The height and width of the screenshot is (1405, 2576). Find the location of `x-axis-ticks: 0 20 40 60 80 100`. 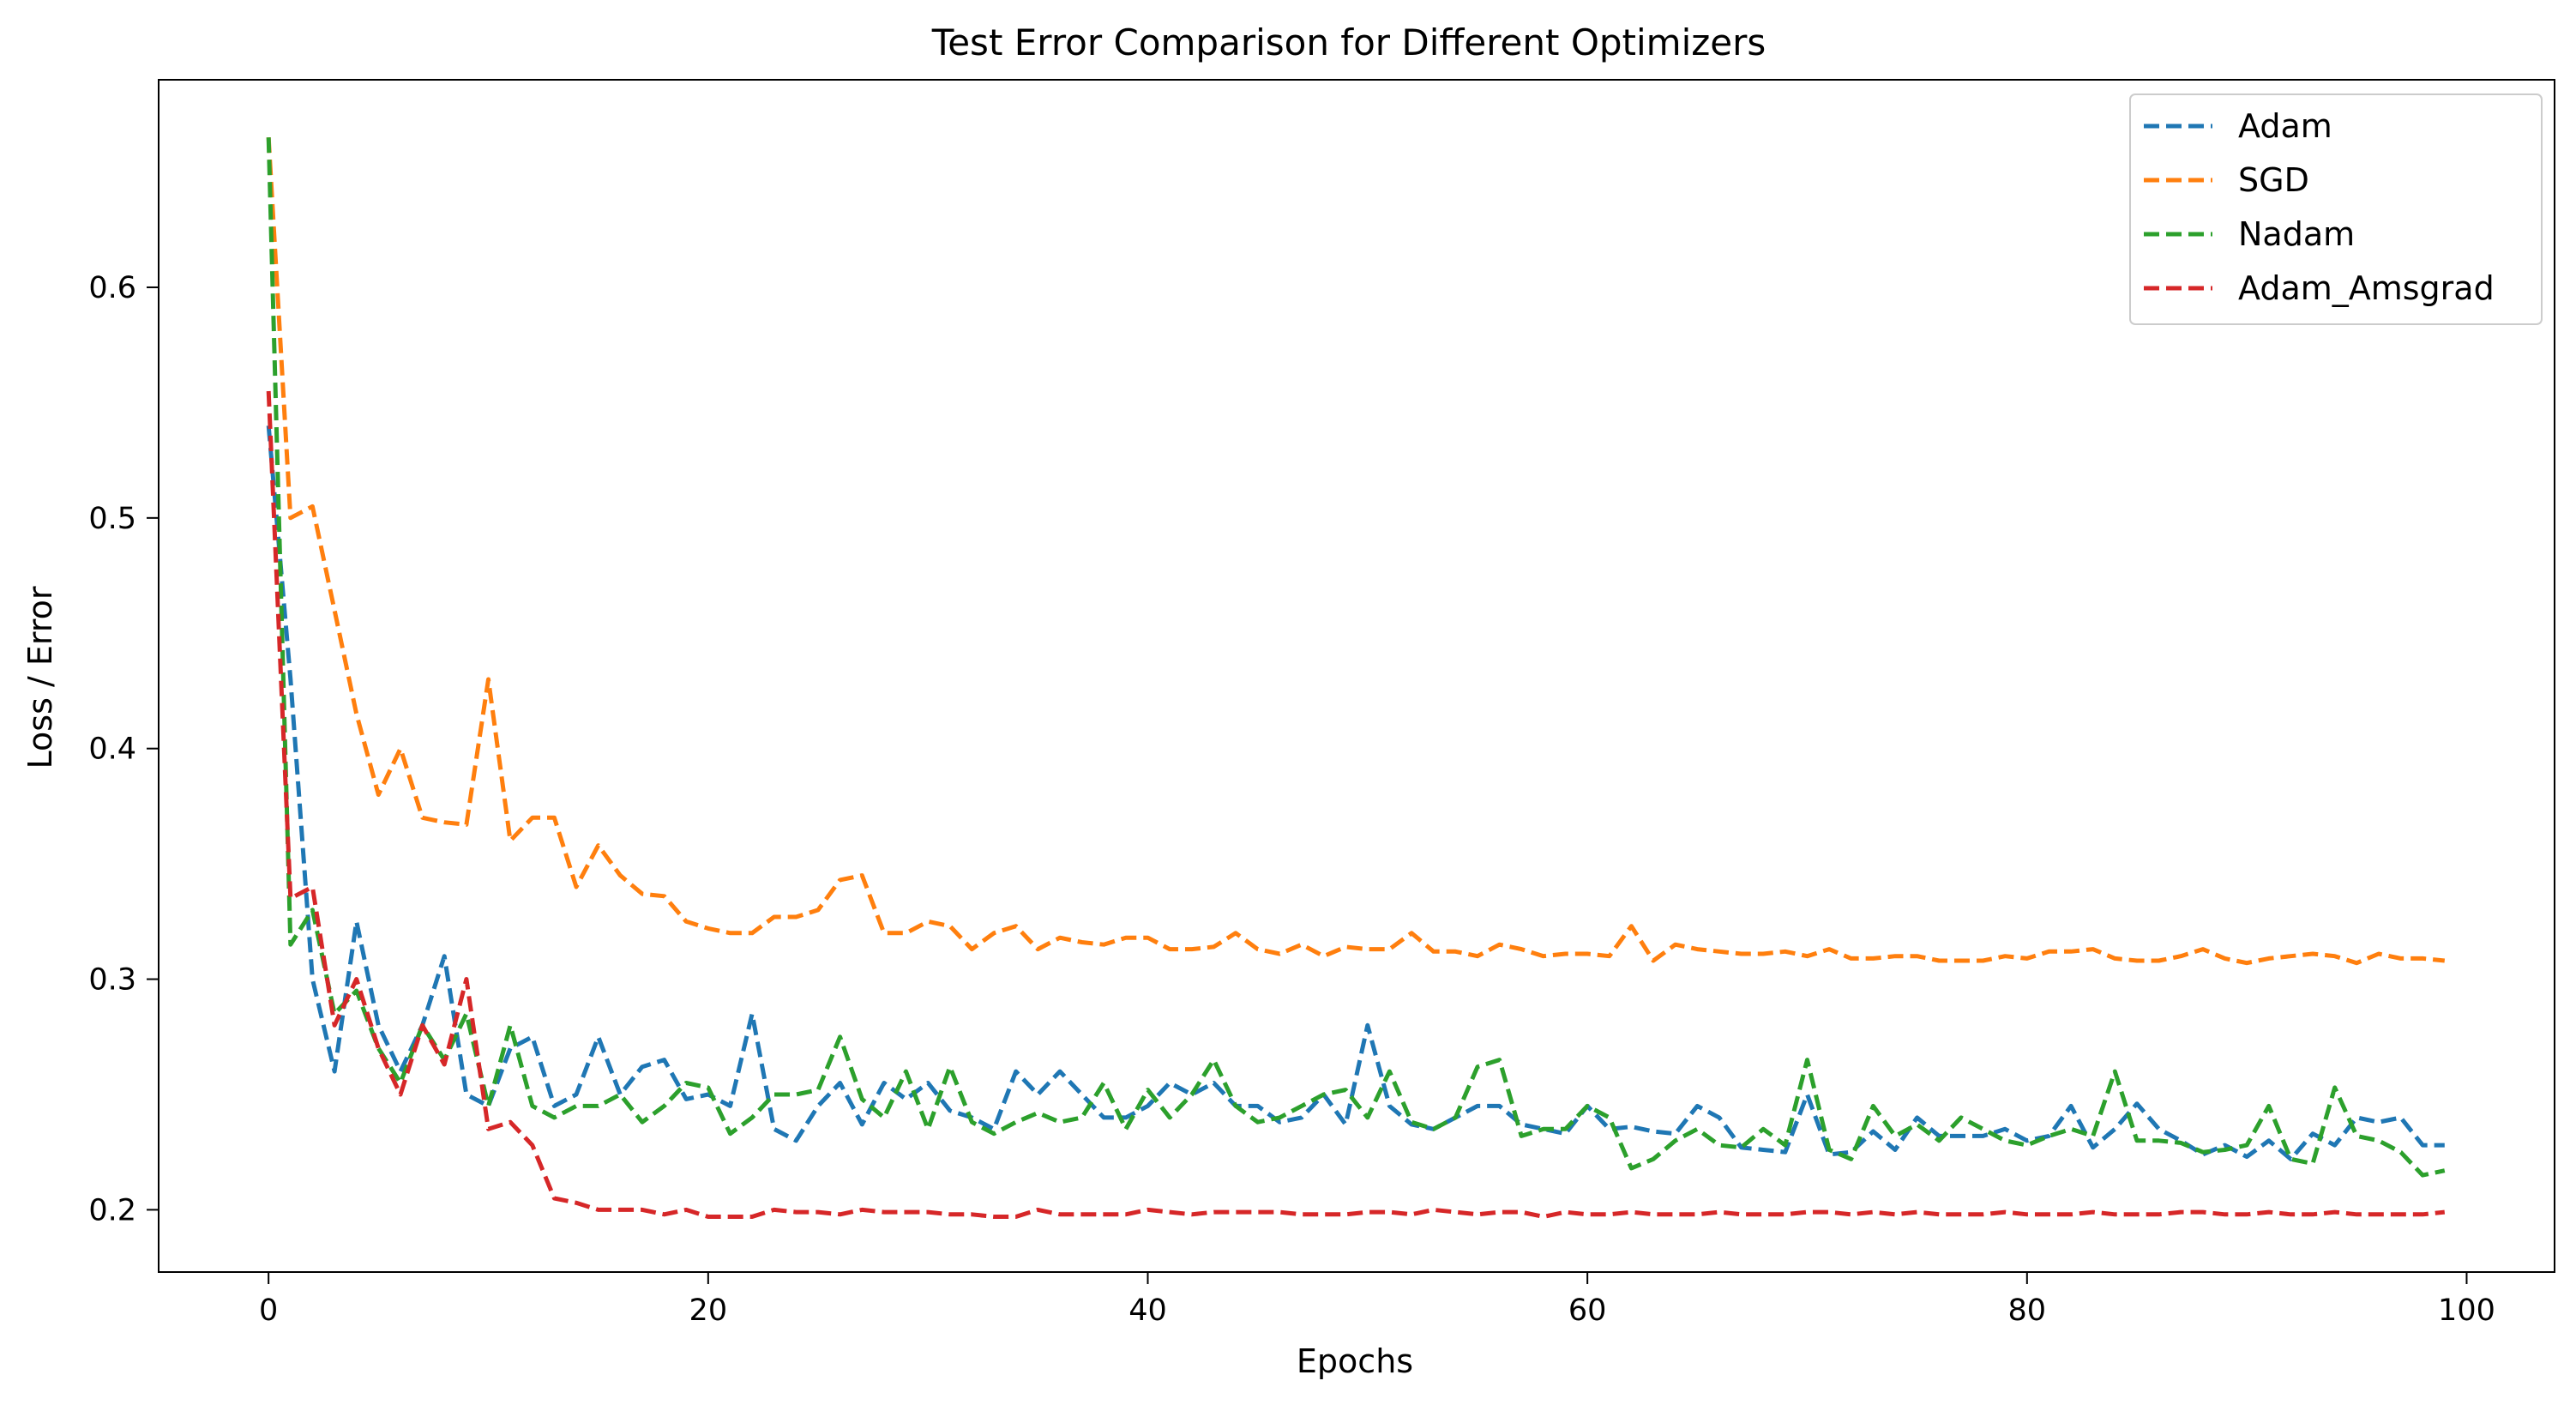

x-axis-ticks: 0 20 40 60 80 100 is located at coordinates (1377, 1300).